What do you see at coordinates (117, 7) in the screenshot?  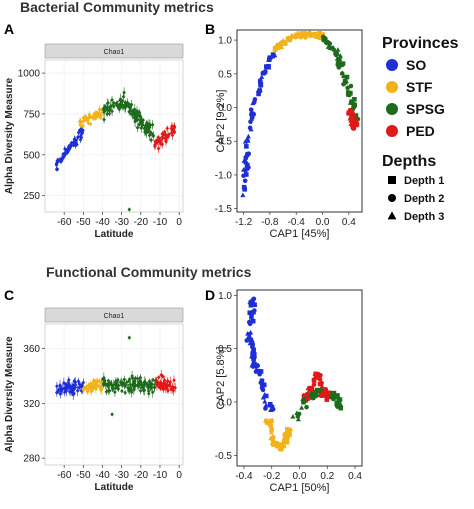 I see `bacterial-section-title: Bacterial Community metrics` at bounding box center [117, 7].